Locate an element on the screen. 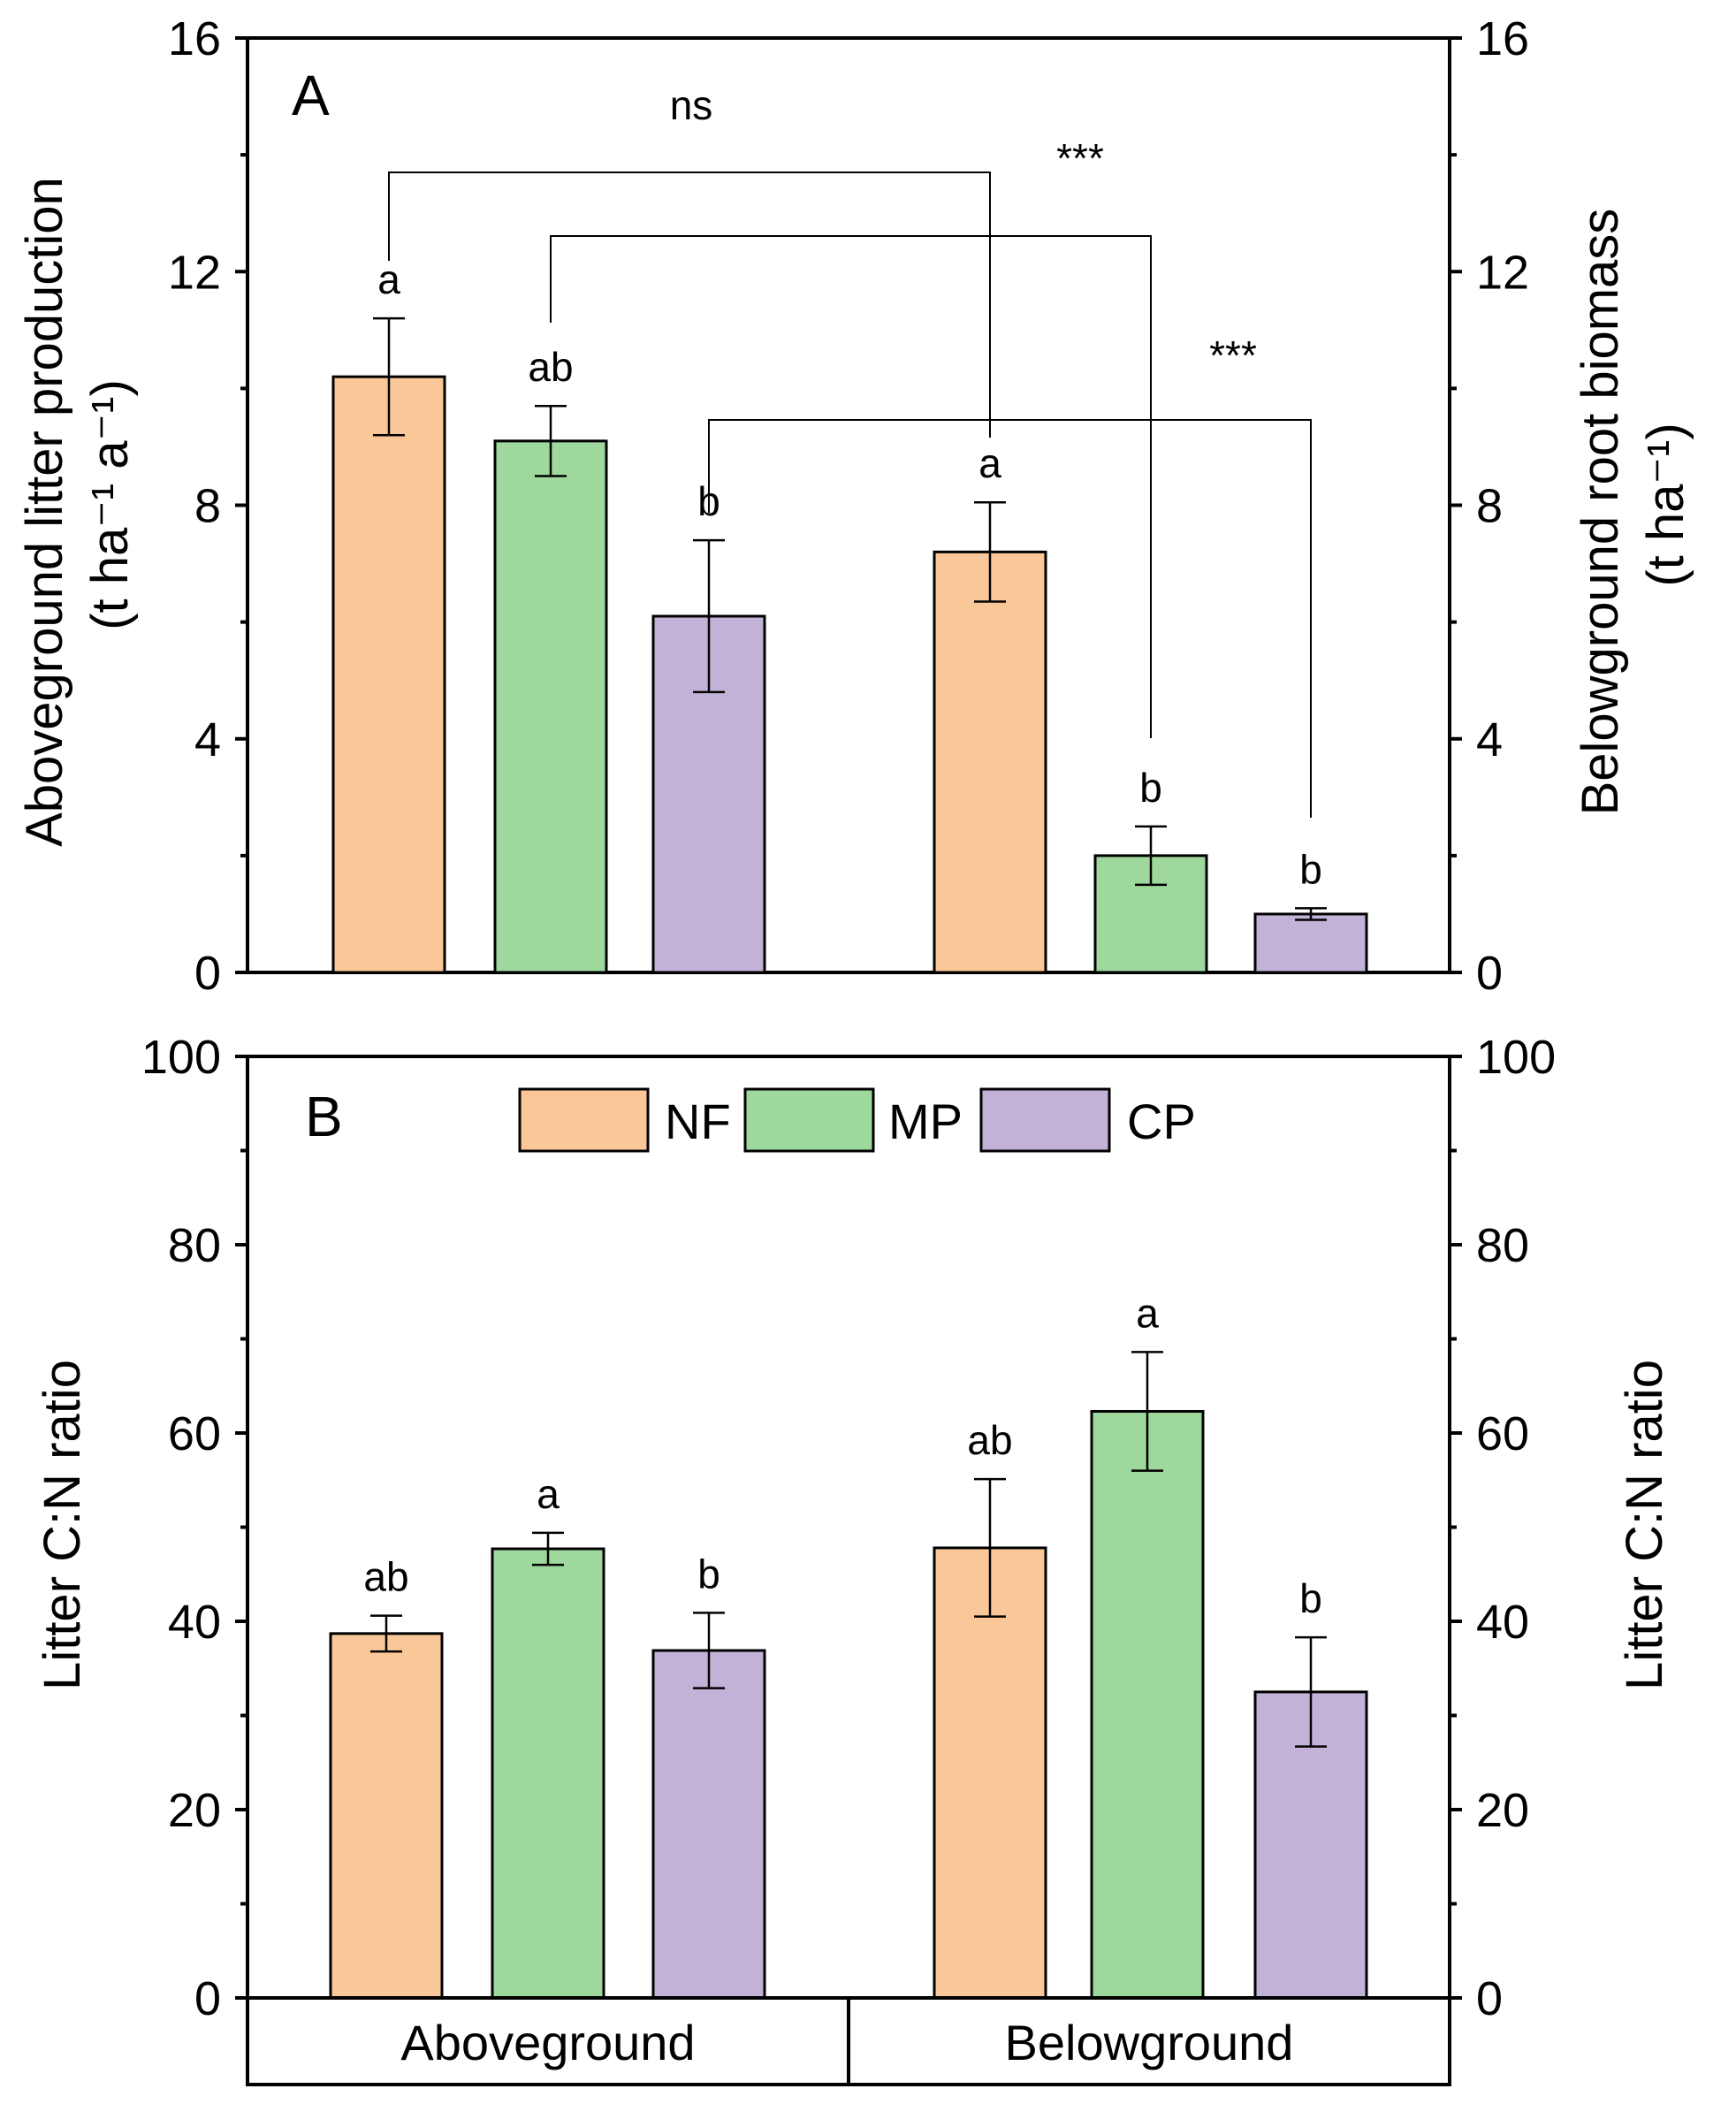  panel-b-right-axis-title: Litter C:N ratio is located at coordinates (1645, 1525).